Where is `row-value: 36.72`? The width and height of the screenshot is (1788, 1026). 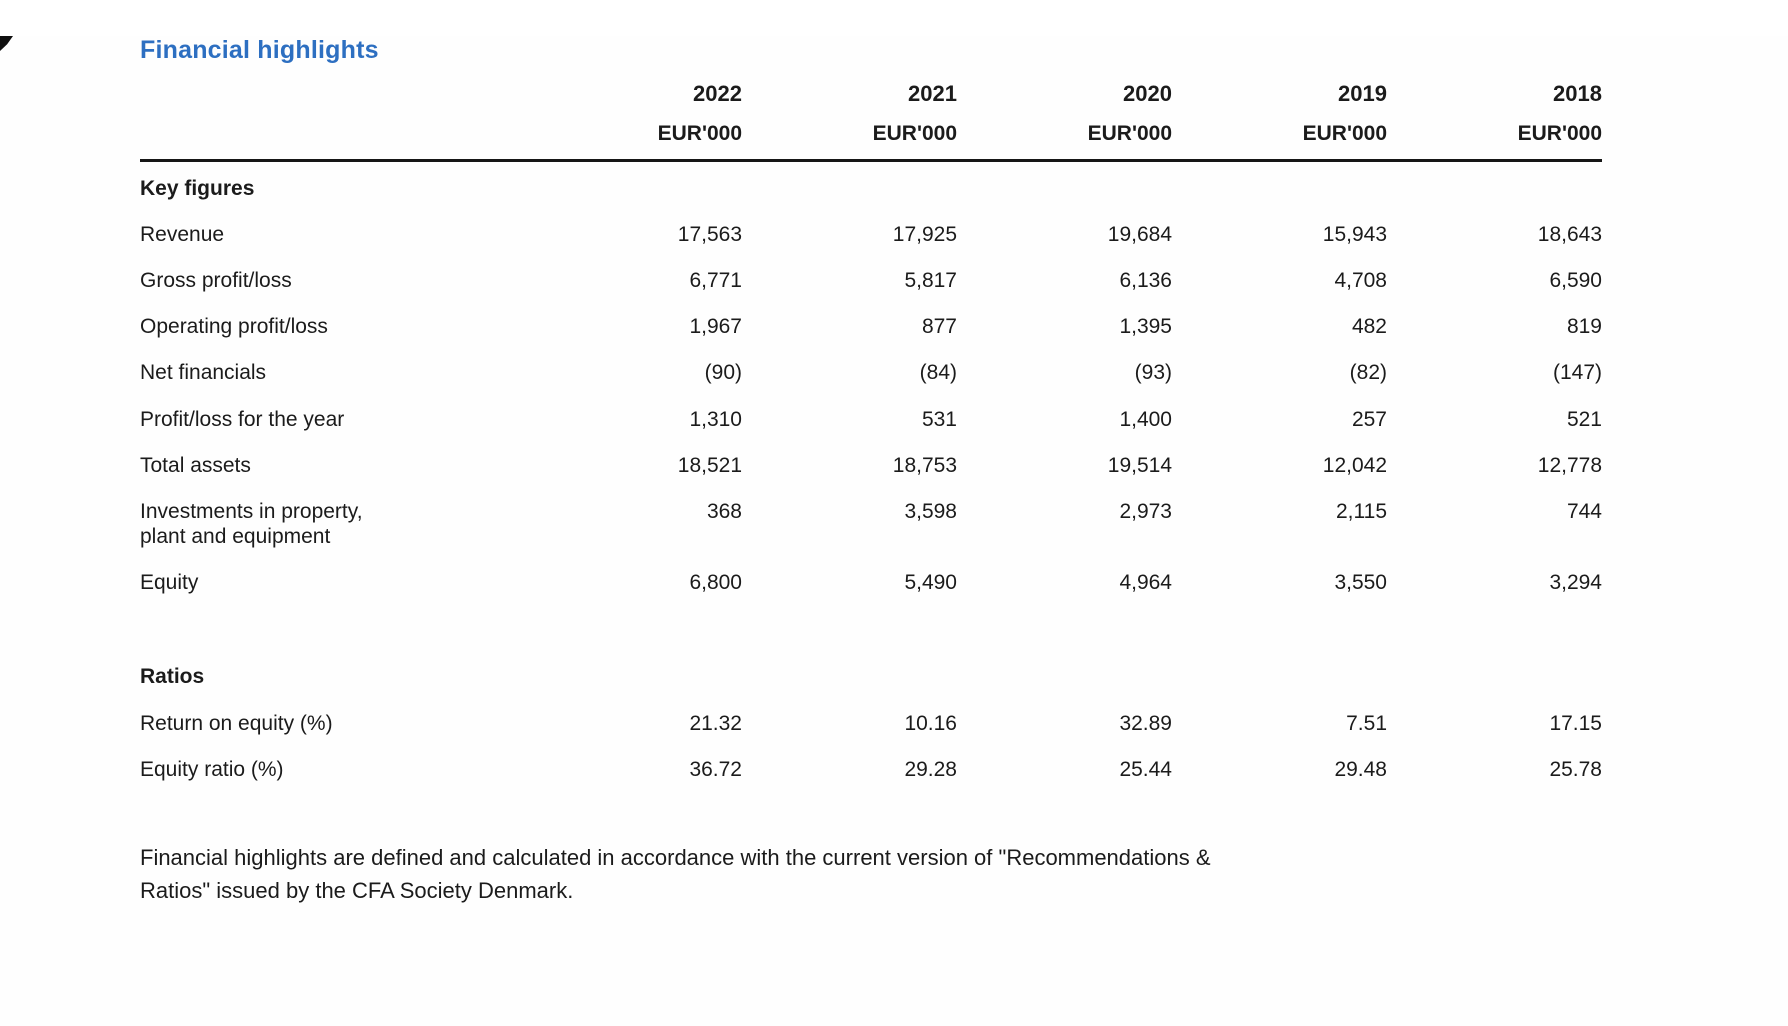 row-value: 36.72 is located at coordinates (715, 769).